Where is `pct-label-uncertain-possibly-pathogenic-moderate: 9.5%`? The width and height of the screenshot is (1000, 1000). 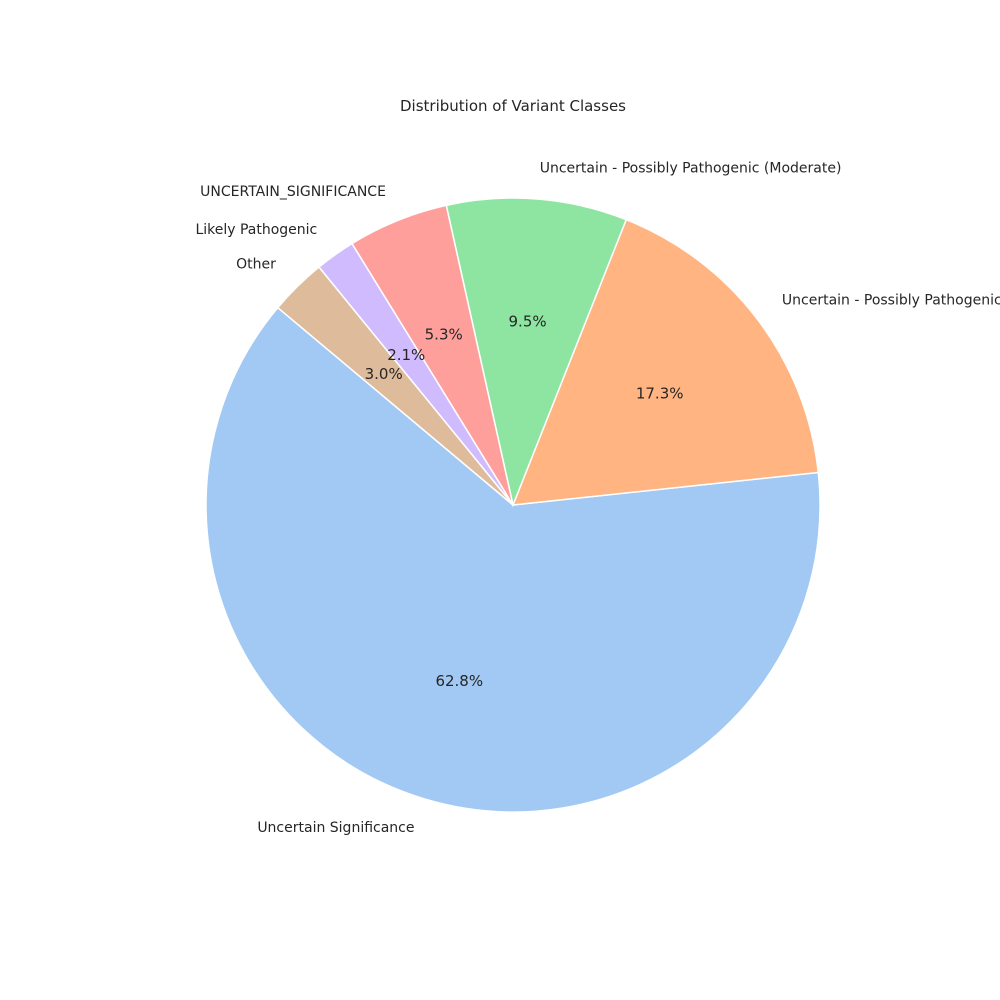
pct-label-uncertain-possibly-pathogenic-moderate: 9.5% is located at coordinates (528, 321).